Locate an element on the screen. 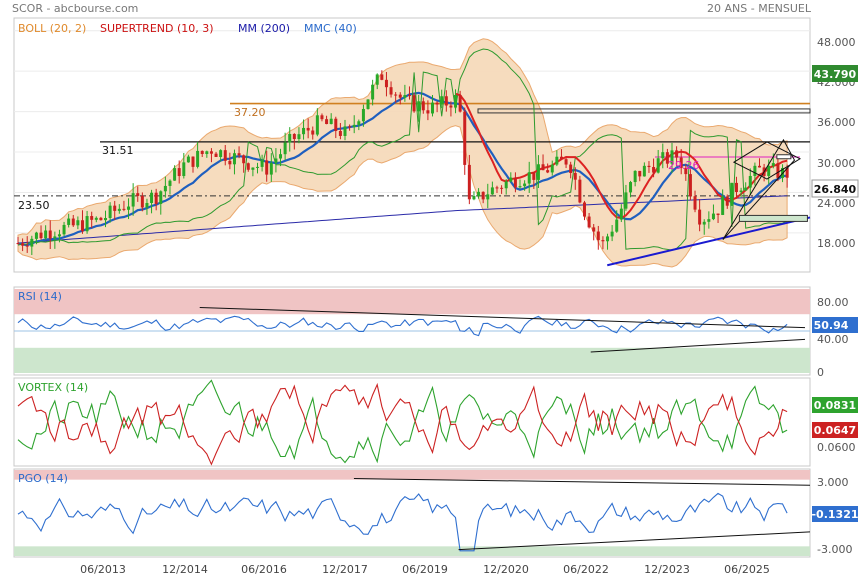  pgo-upper-zone is located at coordinates (412, 475).